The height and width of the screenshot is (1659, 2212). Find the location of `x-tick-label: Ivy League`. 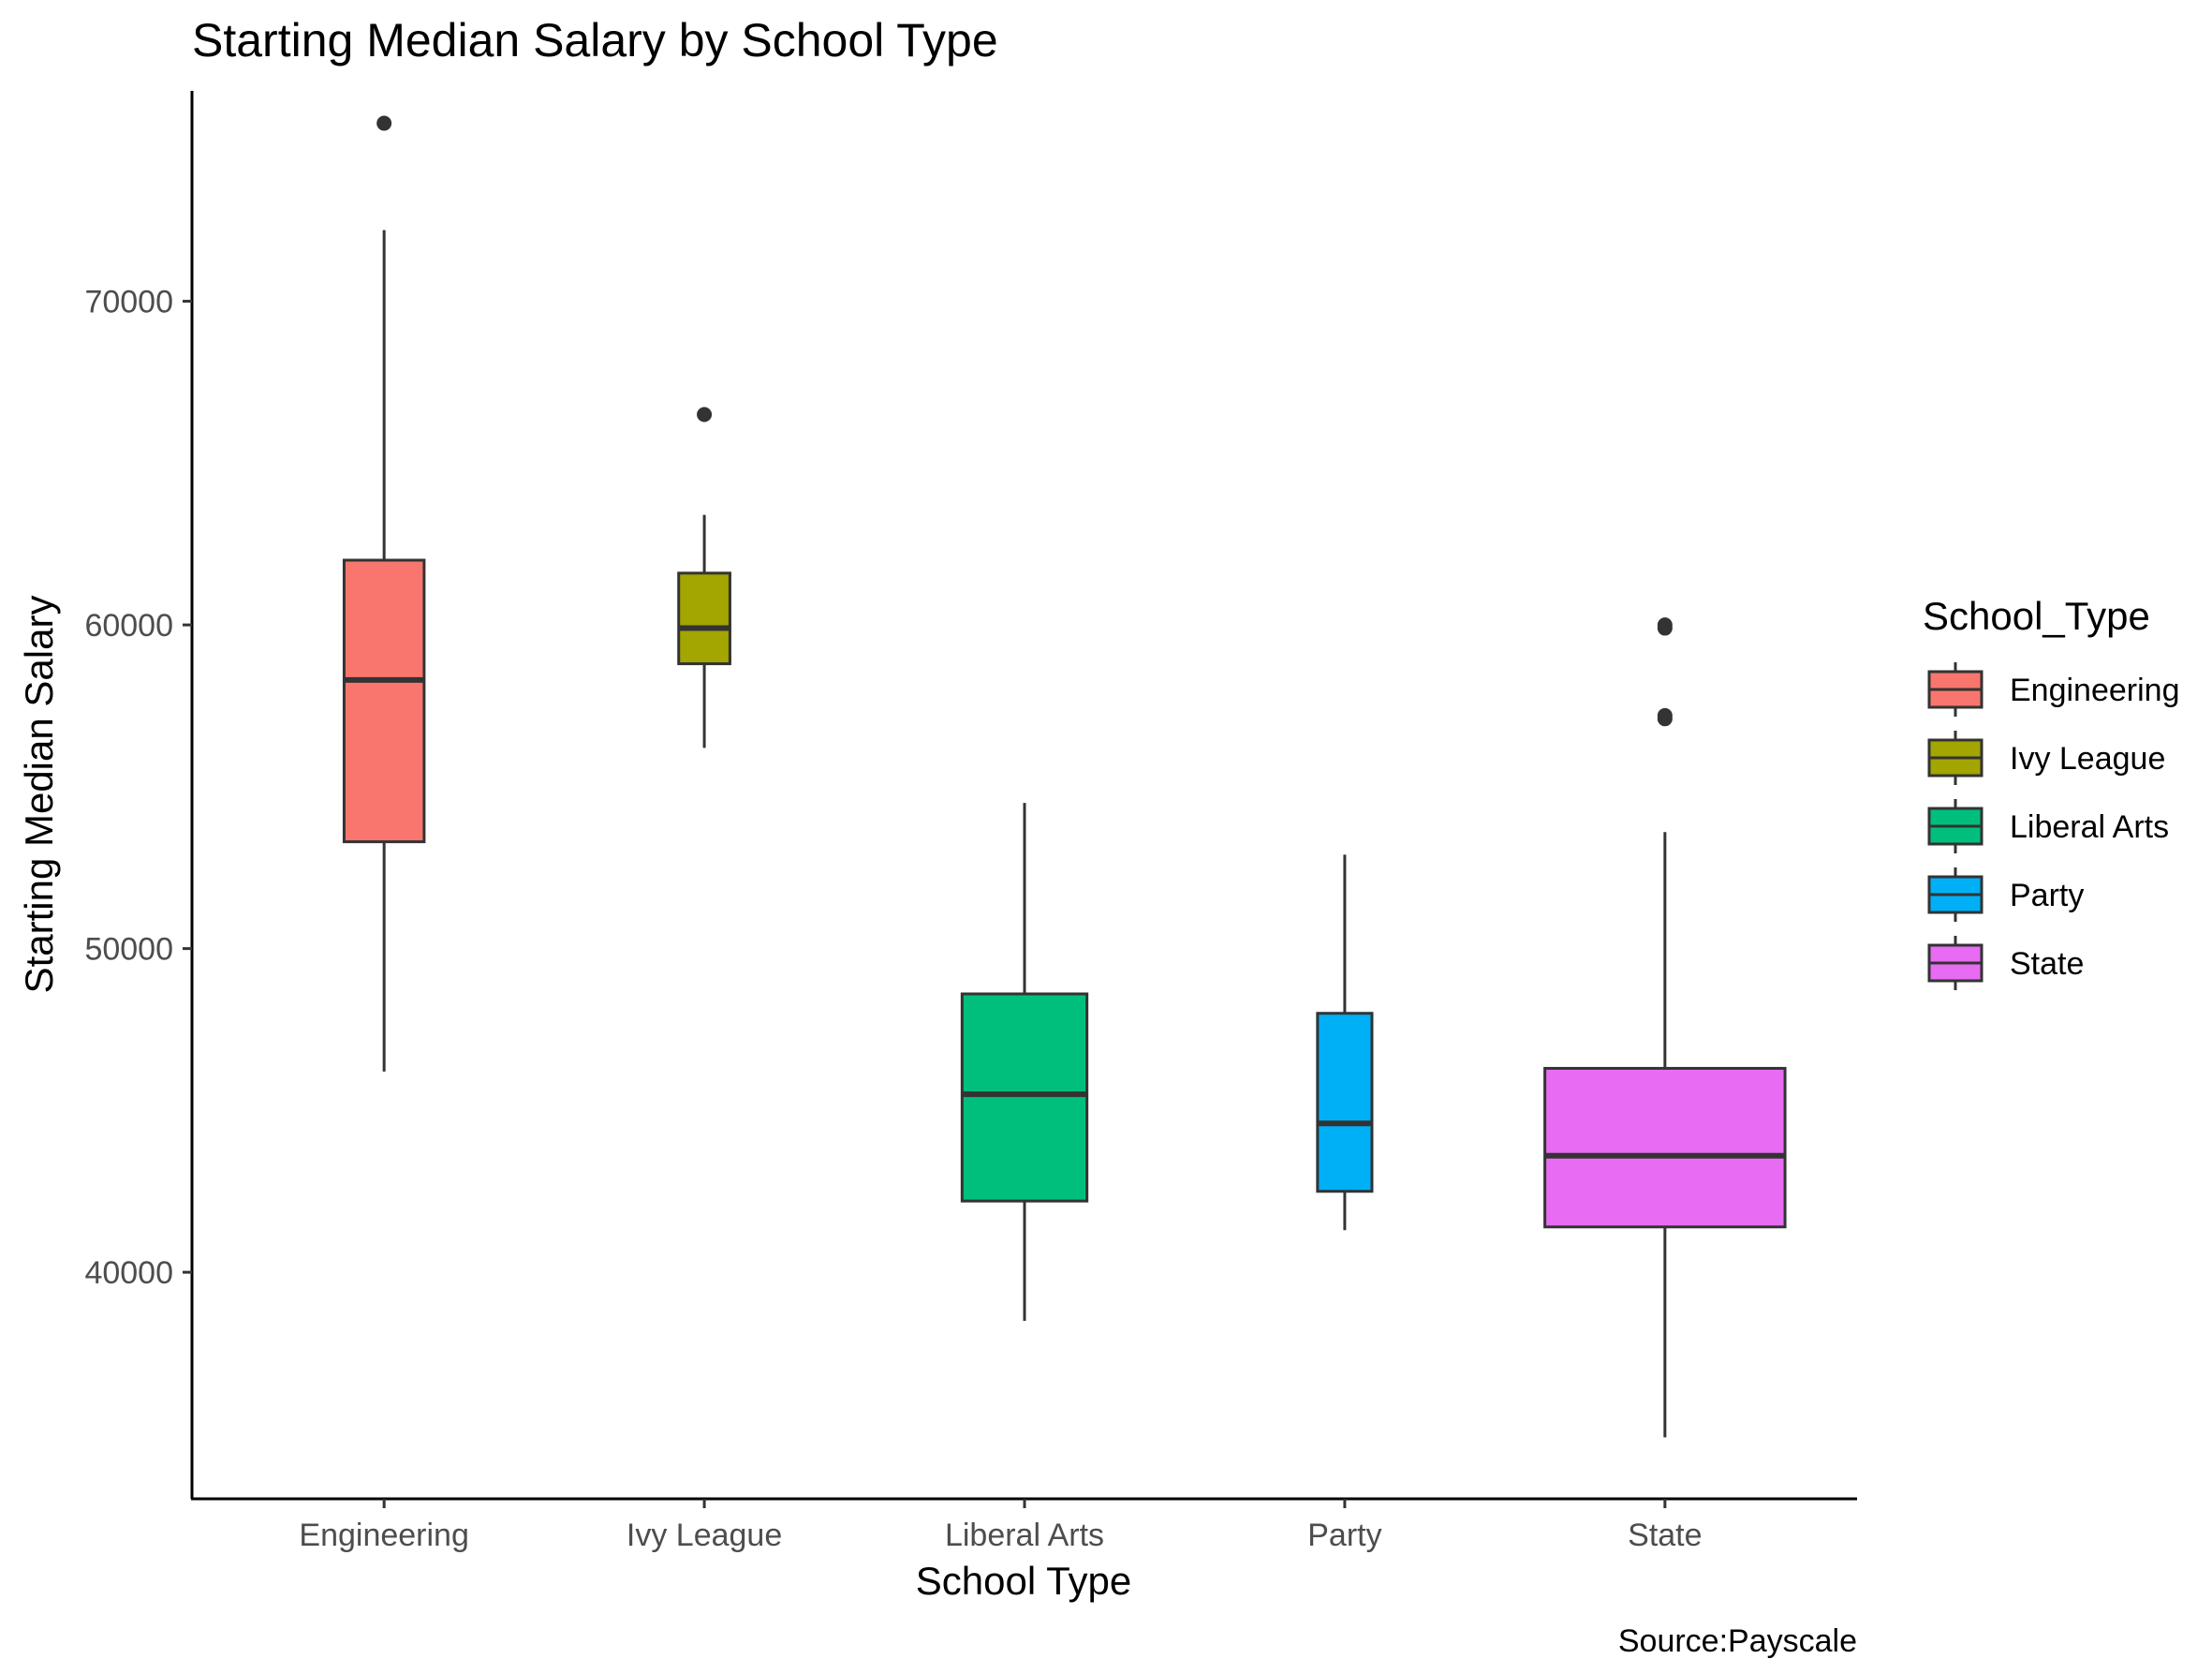

x-tick-label: Ivy League is located at coordinates (704, 1535).